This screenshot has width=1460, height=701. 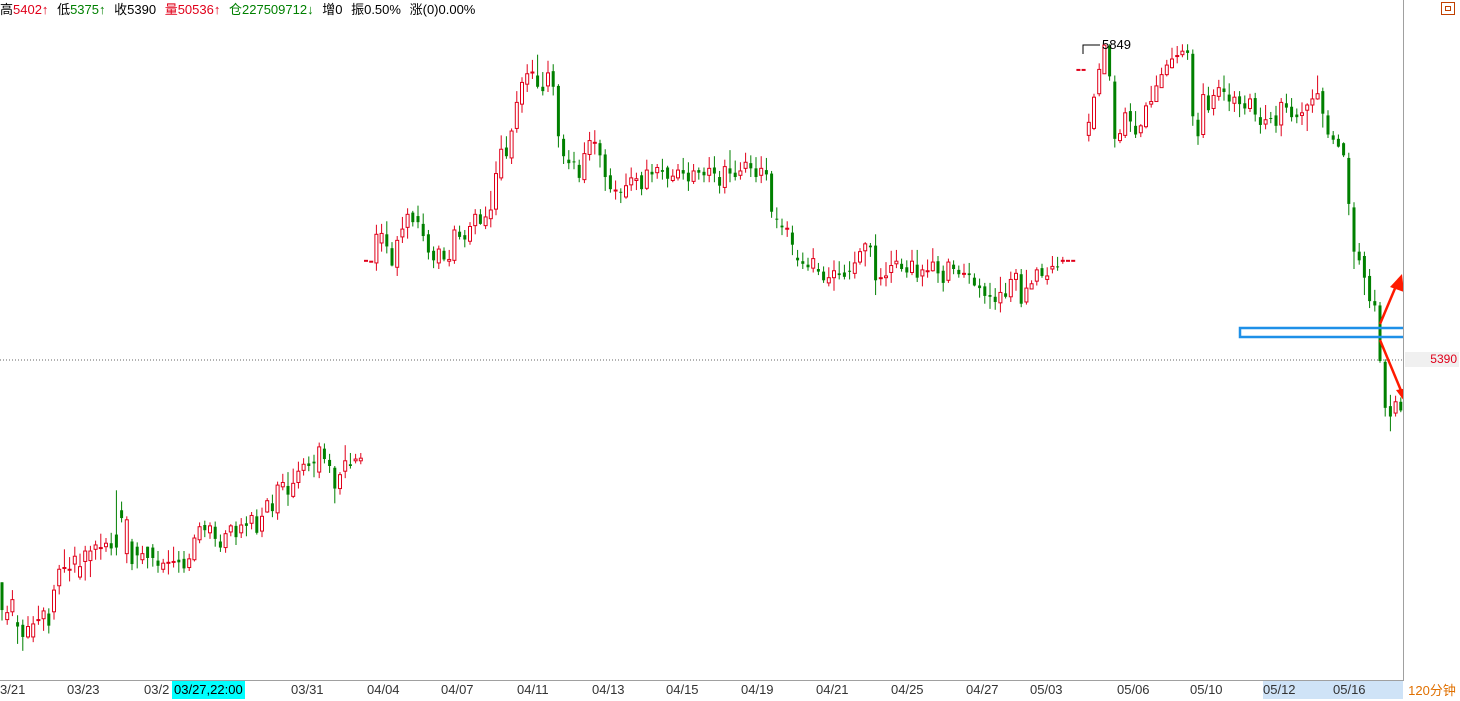 I want to click on close-value: 5390, so click(x=142, y=9).